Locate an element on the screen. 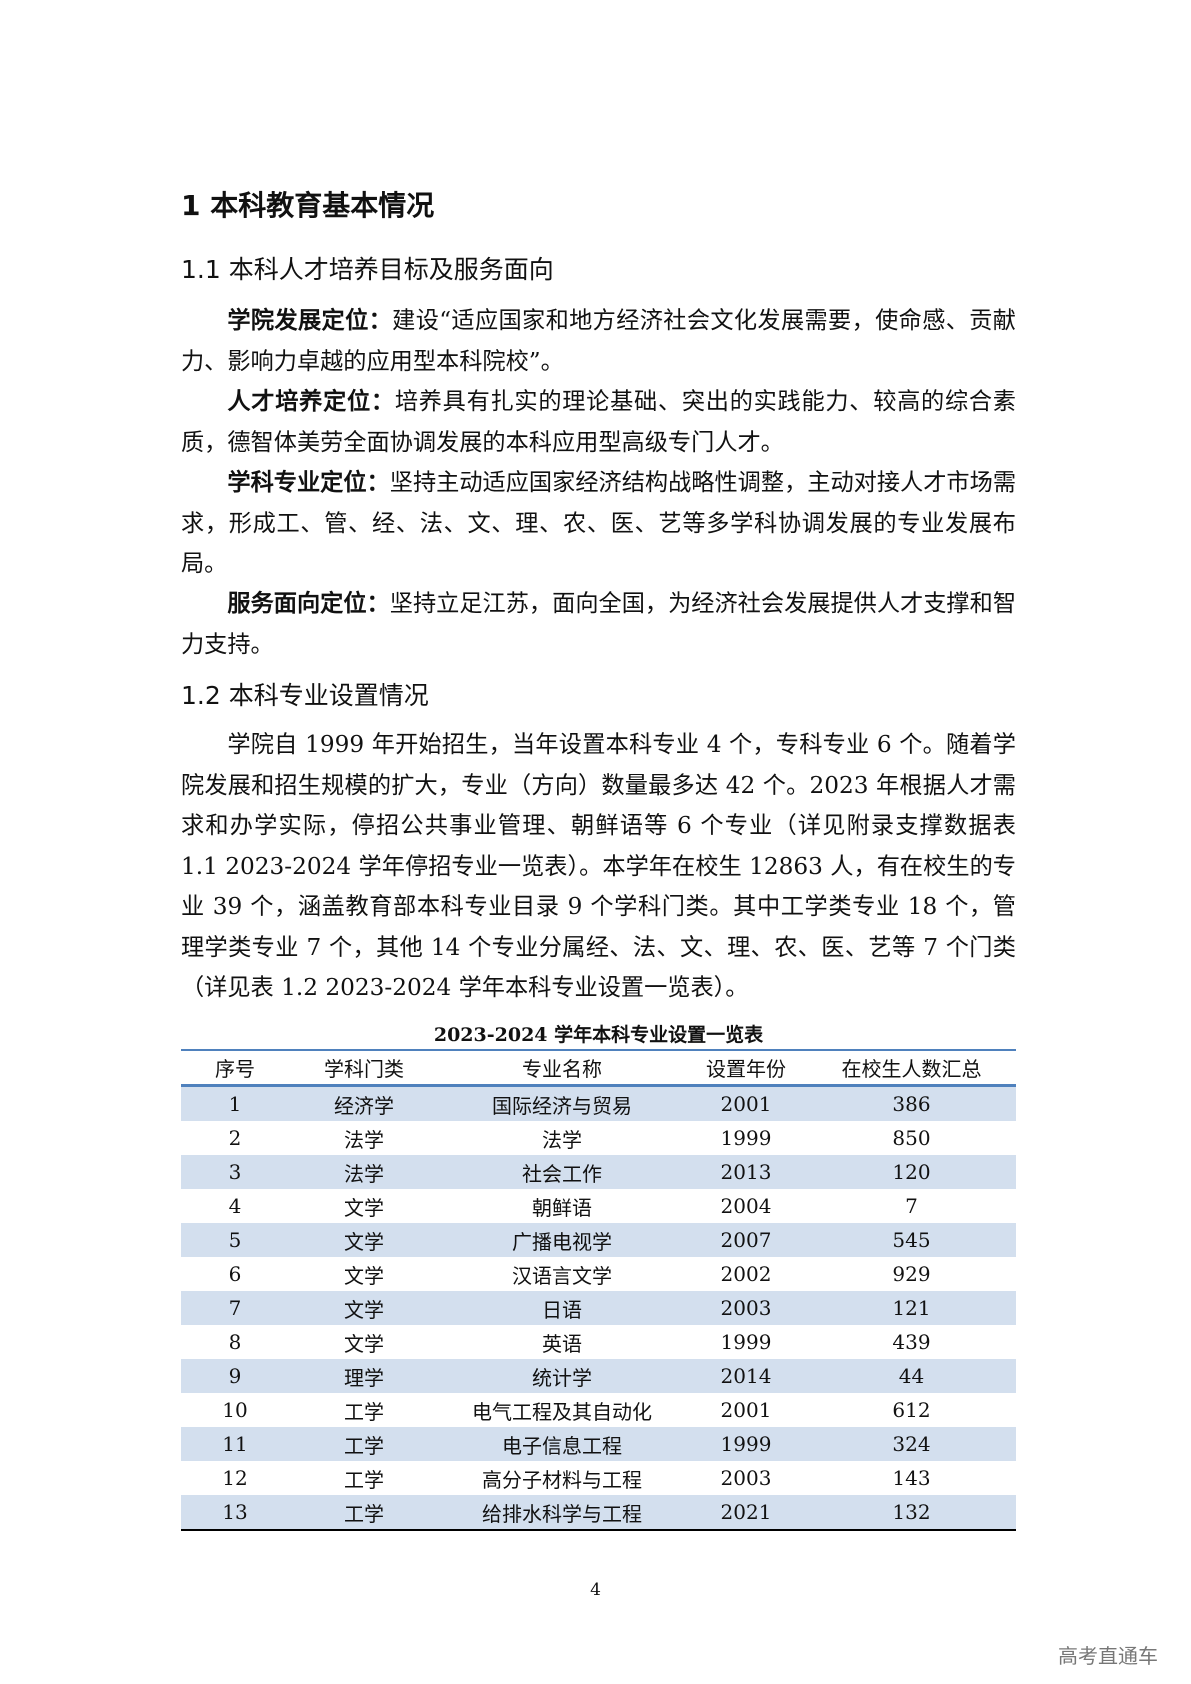  table-cell: 120 is located at coordinates (911, 1172).